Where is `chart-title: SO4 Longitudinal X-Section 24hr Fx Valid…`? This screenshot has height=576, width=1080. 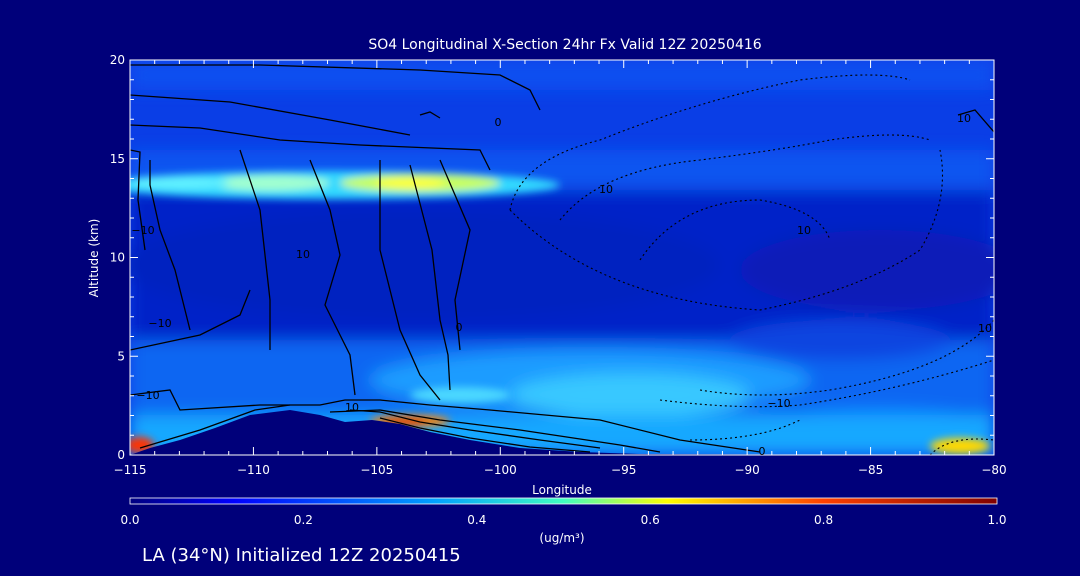
chart-title: SO4 Longitudinal X-Section 24hr Fx Valid… is located at coordinates (564, 45).